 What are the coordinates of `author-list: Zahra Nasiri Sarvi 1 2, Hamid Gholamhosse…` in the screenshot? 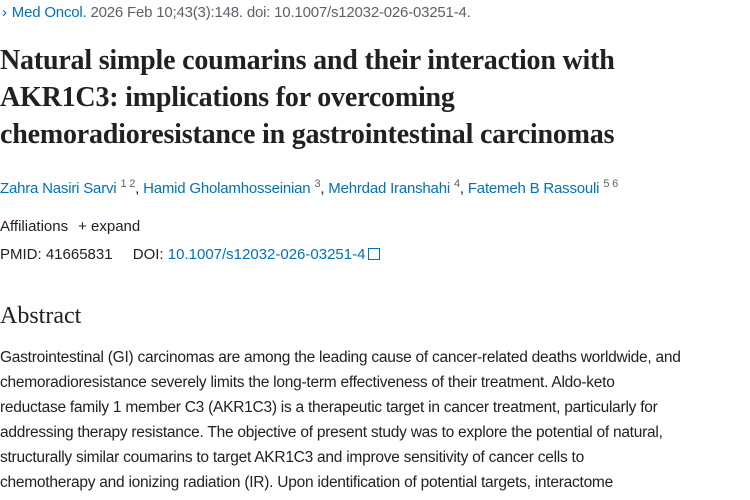 It's located at (309, 187).